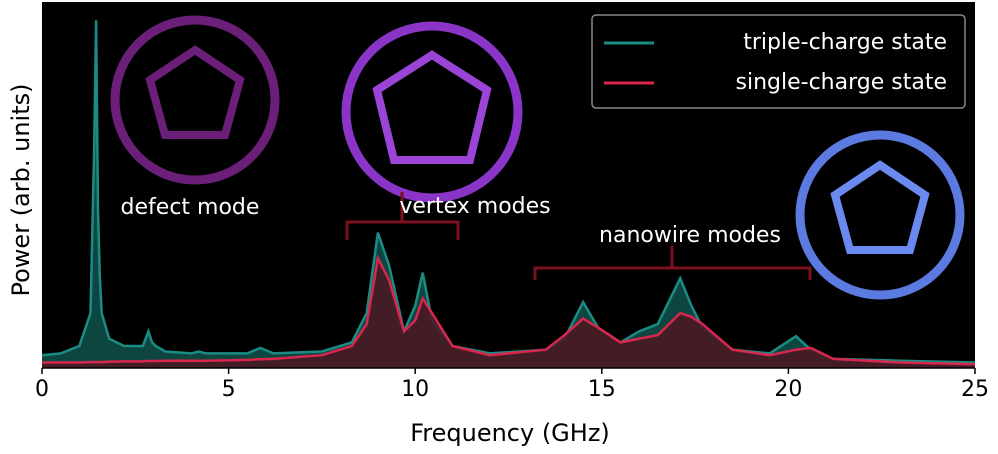 The image size is (998, 454). I want to click on brackets, so click(578, 236).